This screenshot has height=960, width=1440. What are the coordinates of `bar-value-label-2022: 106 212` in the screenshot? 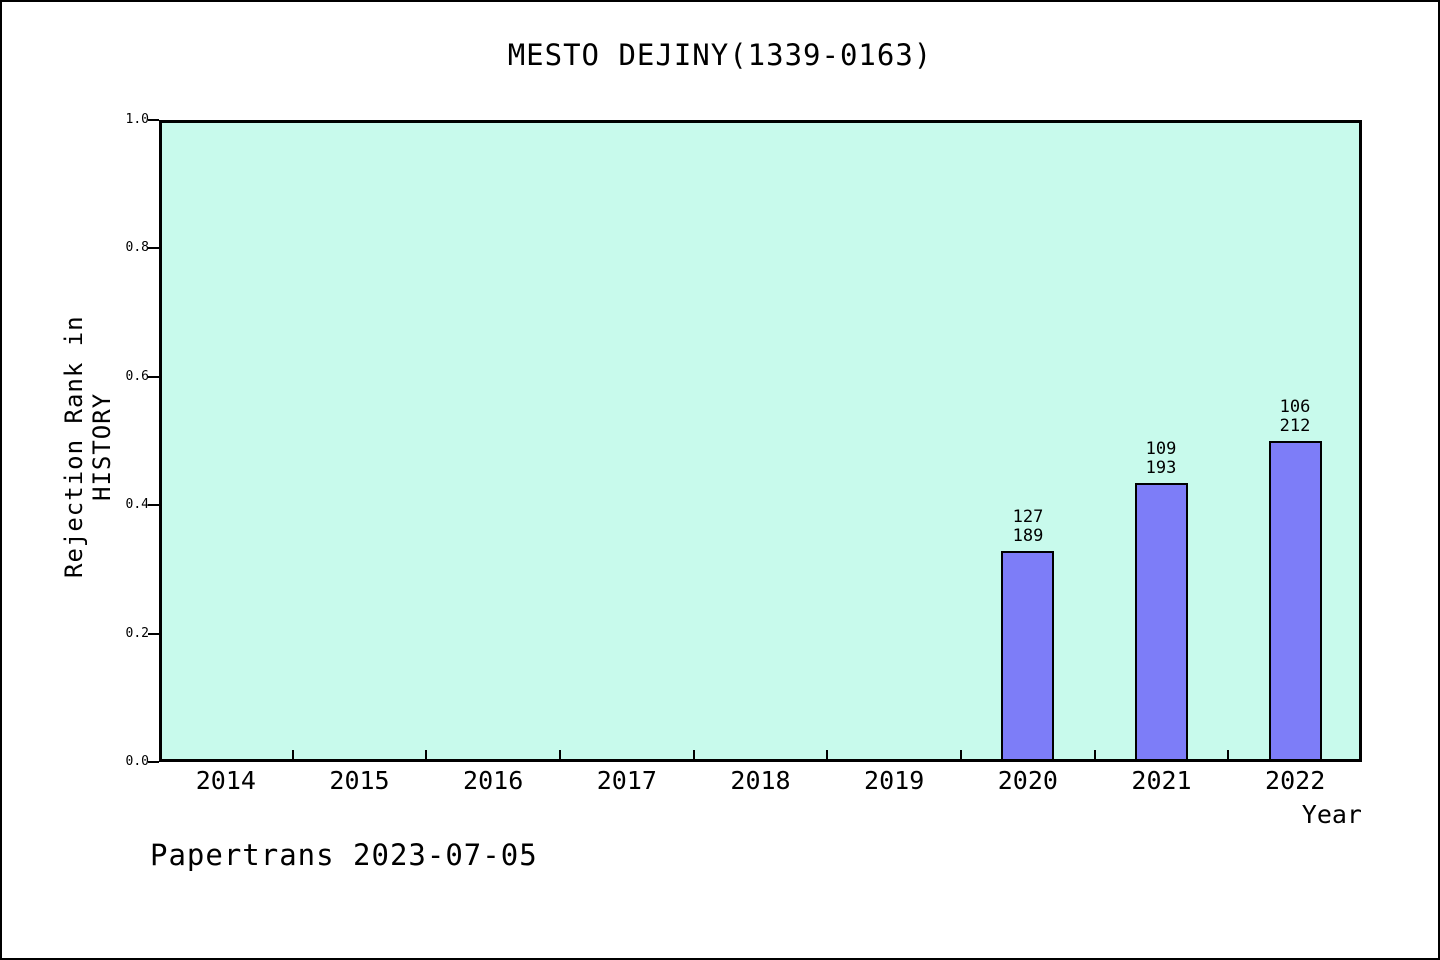 It's located at (1295, 416).